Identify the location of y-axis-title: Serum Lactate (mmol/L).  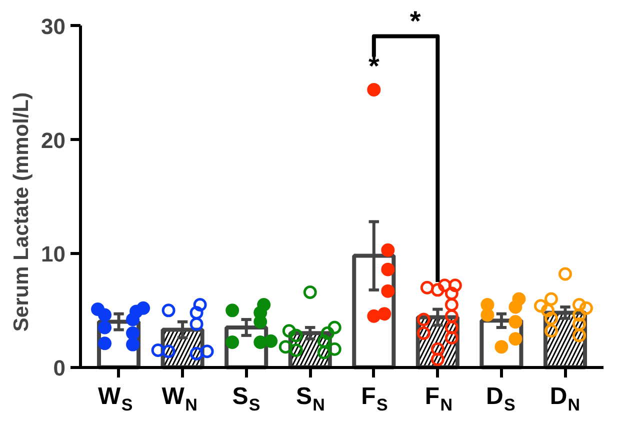
(22, 212).